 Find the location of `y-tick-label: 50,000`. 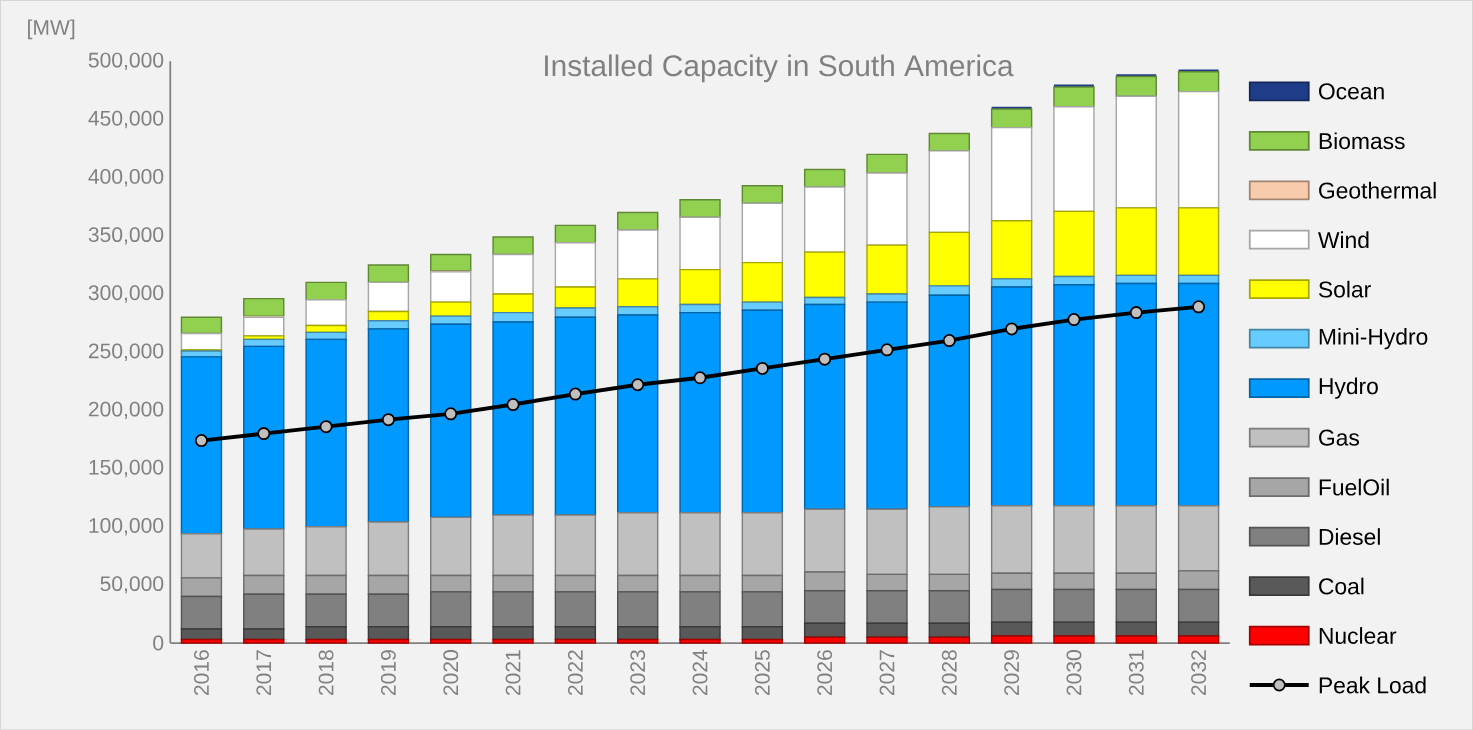

y-tick-label: 50,000 is located at coordinates (132, 584).